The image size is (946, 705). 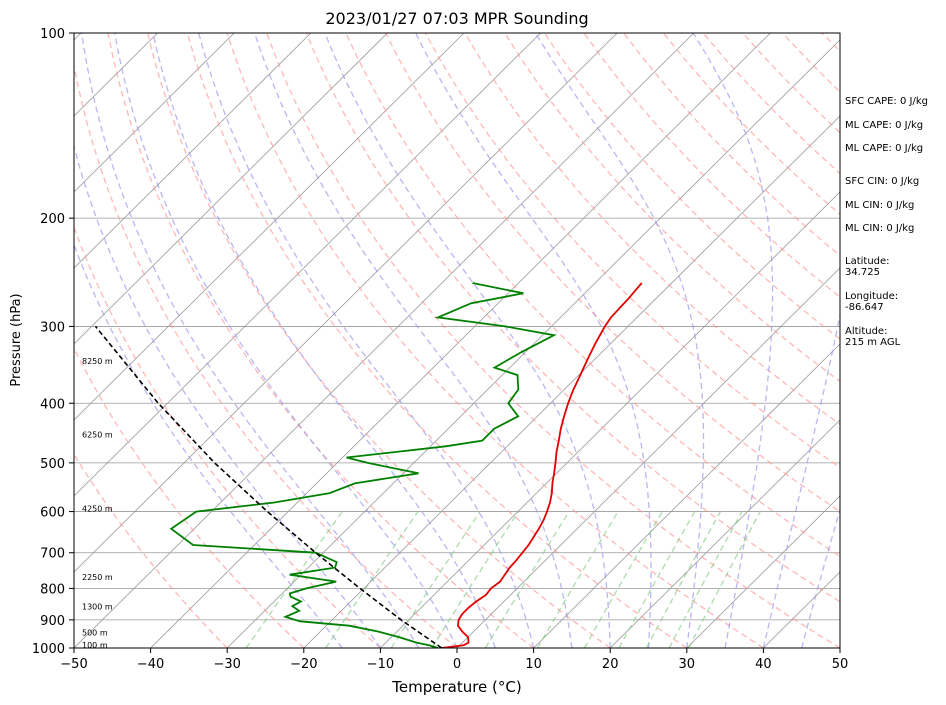 What do you see at coordinates (840, 664) in the screenshot?
I see `x-tick-label: 50` at bounding box center [840, 664].